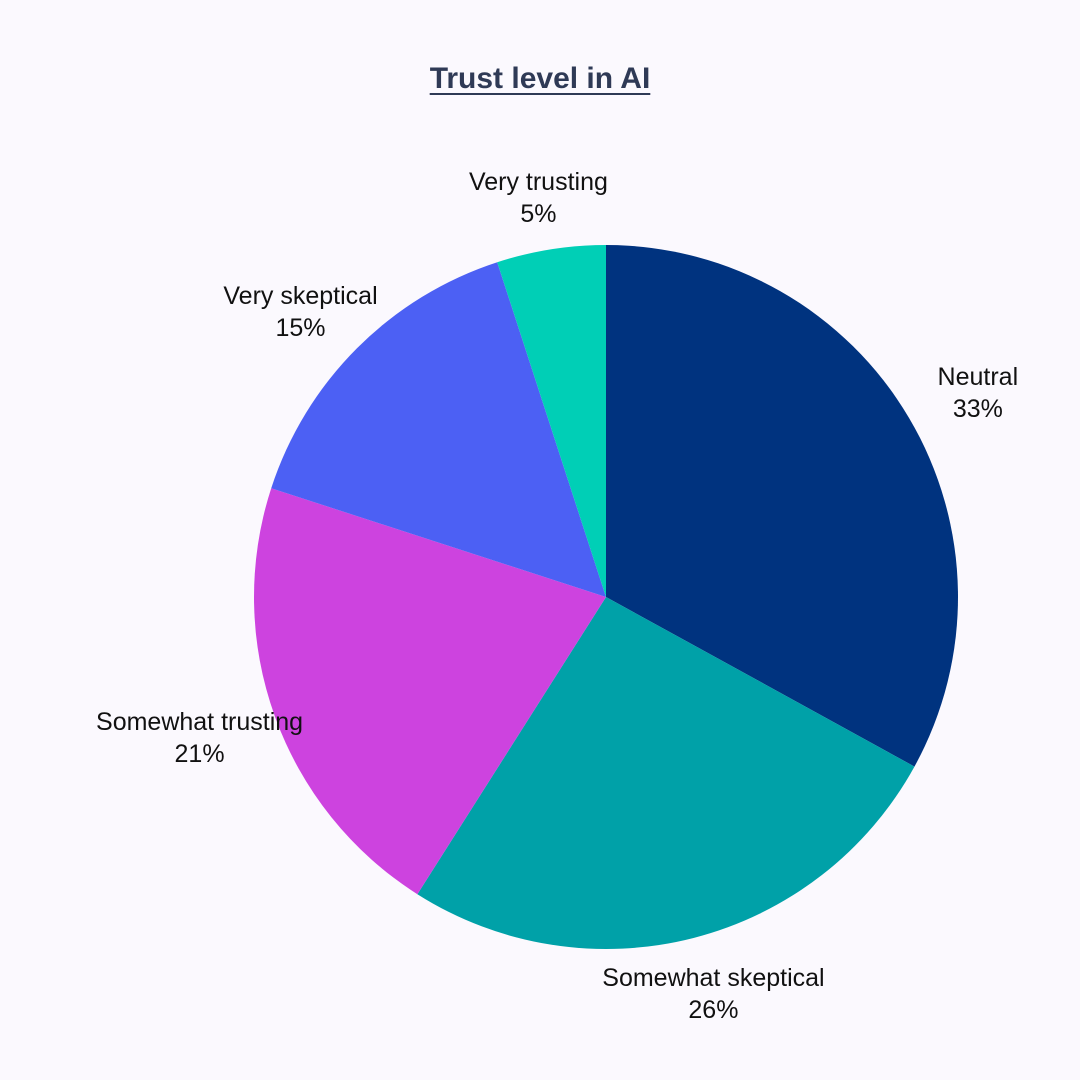  What do you see at coordinates (978, 377) in the screenshot?
I see `slice-category-label: Neutral` at bounding box center [978, 377].